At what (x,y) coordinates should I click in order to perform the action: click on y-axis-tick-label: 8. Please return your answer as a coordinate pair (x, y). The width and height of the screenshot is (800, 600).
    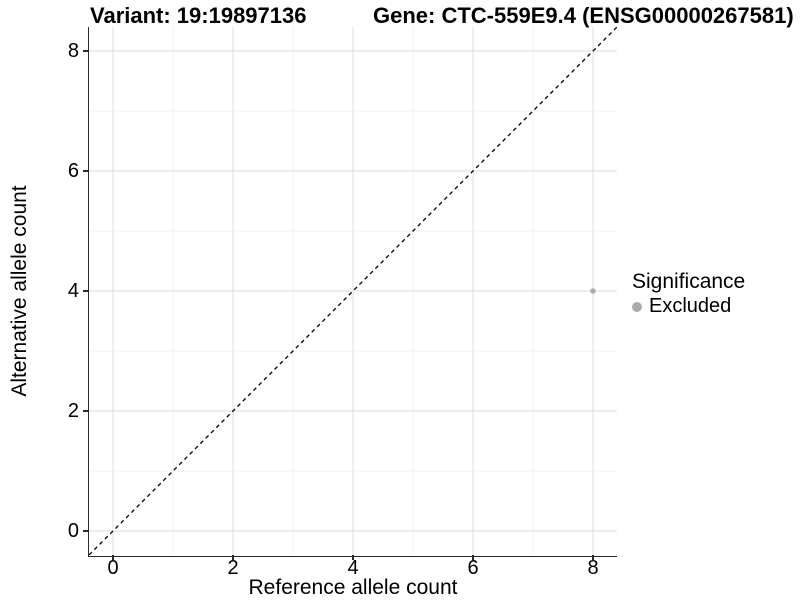
    Looking at the image, I should click on (73, 51).